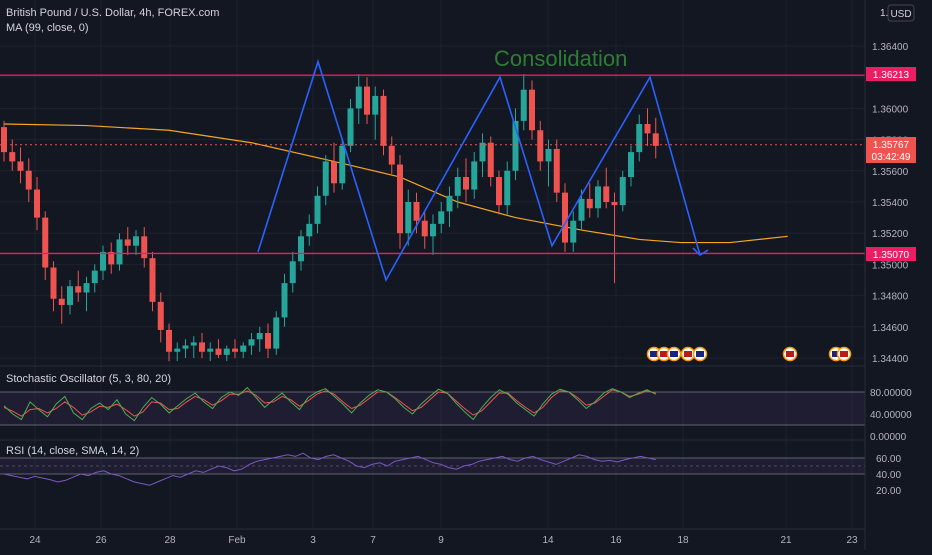 The height and width of the screenshot is (555, 932). Describe the element at coordinates (890, 47) in the screenshot. I see `price-tick-label: 1.36400` at that location.